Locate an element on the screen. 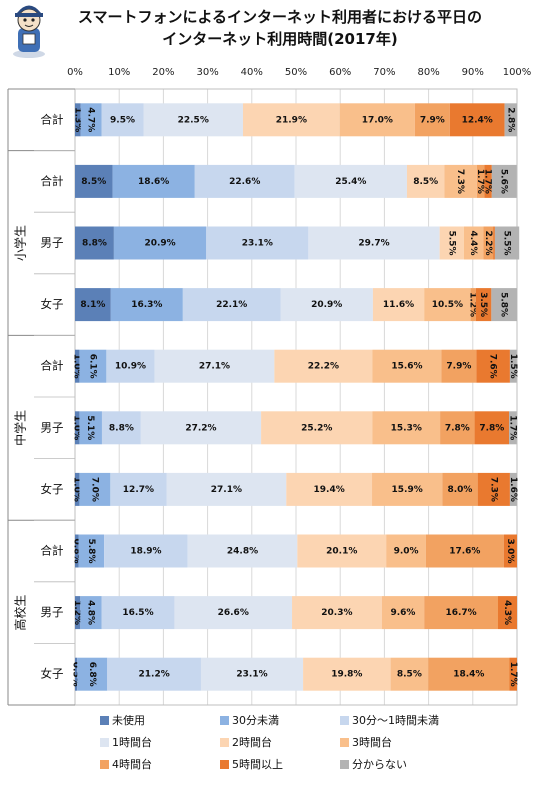 The image size is (551, 797). x-tick-label: 10% is located at coordinates (119, 72).